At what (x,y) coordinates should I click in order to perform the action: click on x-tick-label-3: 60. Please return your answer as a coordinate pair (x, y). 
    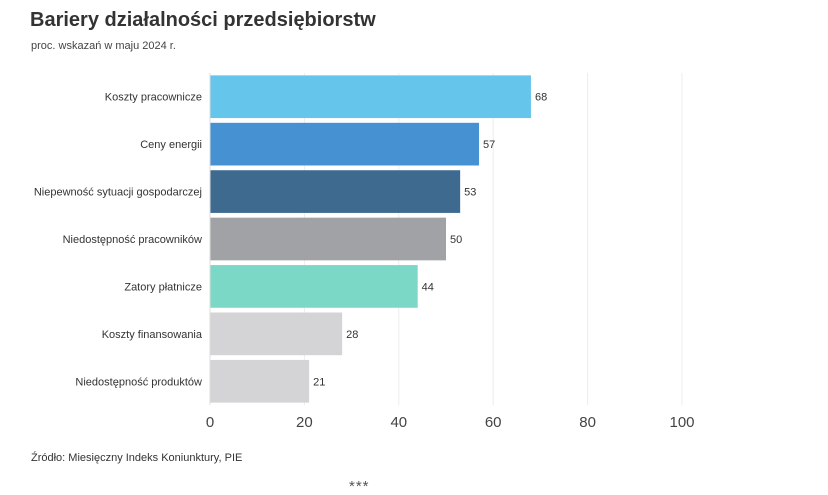
    Looking at the image, I should click on (493, 422).